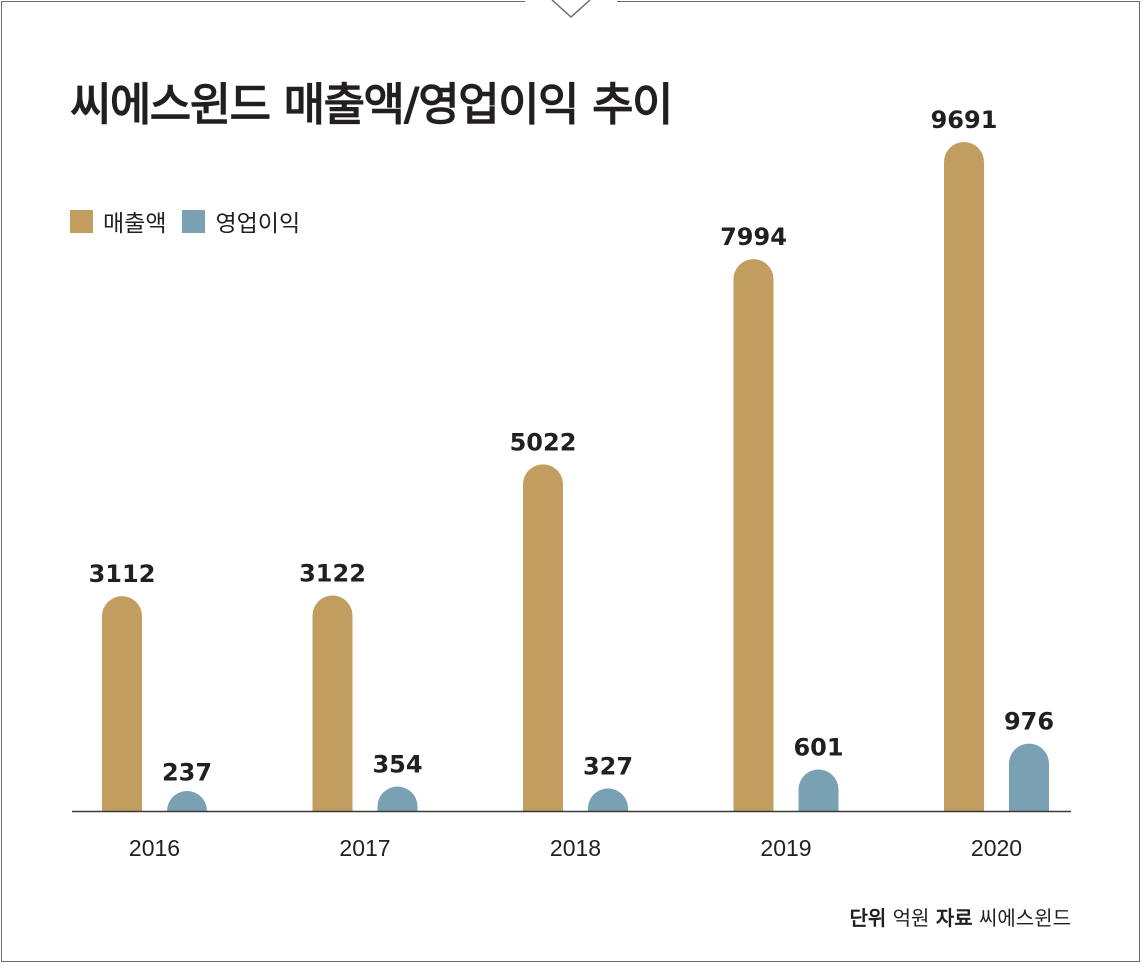 Image resolution: width=1143 pixels, height=965 pixels. What do you see at coordinates (954, 918) in the screenshot?
I see `source-label: 자료` at bounding box center [954, 918].